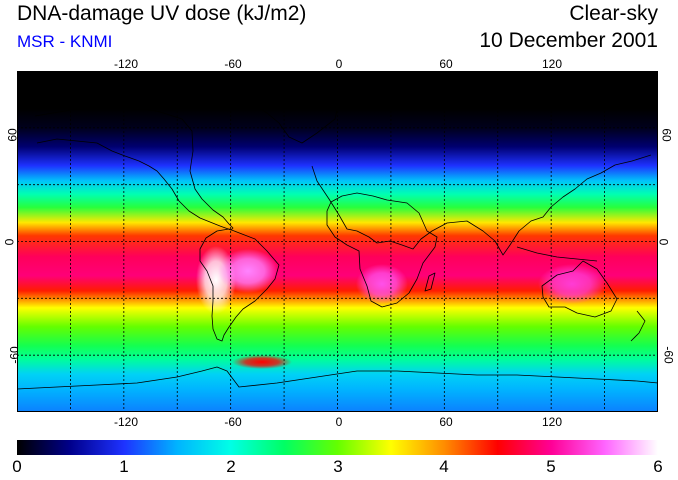 The image size is (678, 480). Describe the element at coordinates (339, 422) in the screenshot. I see `bottom-lon-tick: 0` at that location.